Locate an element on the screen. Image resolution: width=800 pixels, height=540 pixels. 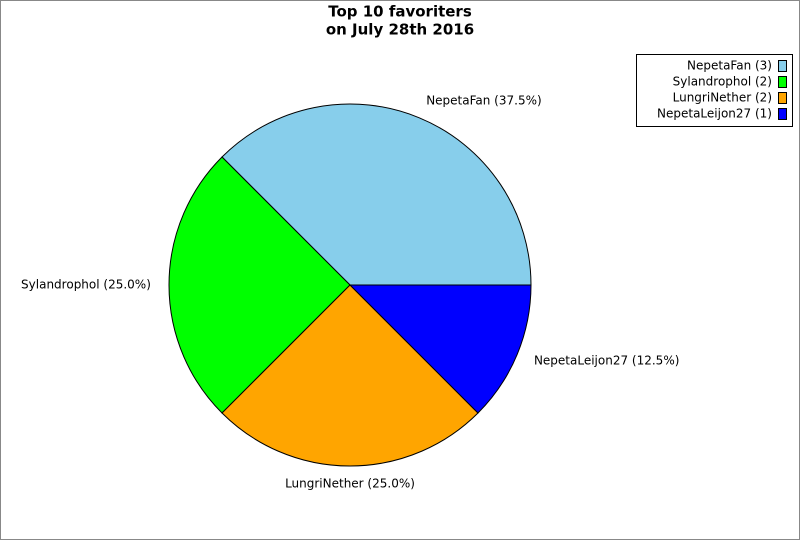
slice-label: NepetaFan (37.5%) is located at coordinates (483, 101).